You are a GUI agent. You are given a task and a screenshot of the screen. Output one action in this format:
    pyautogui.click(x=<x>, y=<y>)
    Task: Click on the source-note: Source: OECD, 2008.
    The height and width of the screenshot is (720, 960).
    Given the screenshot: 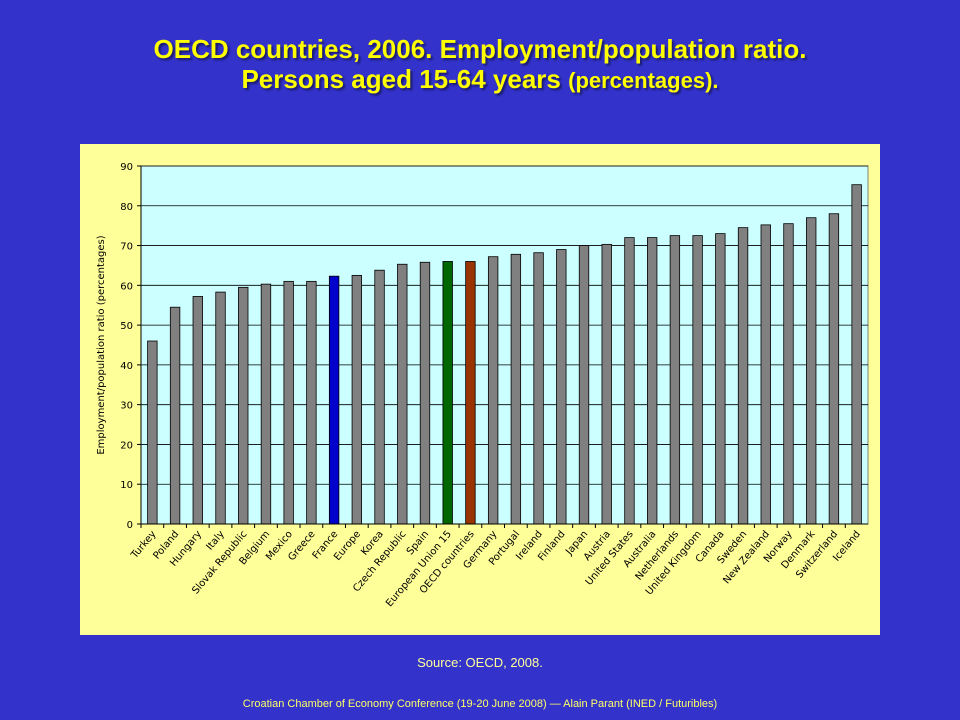 What is the action you would take?
    pyautogui.click(x=480, y=662)
    